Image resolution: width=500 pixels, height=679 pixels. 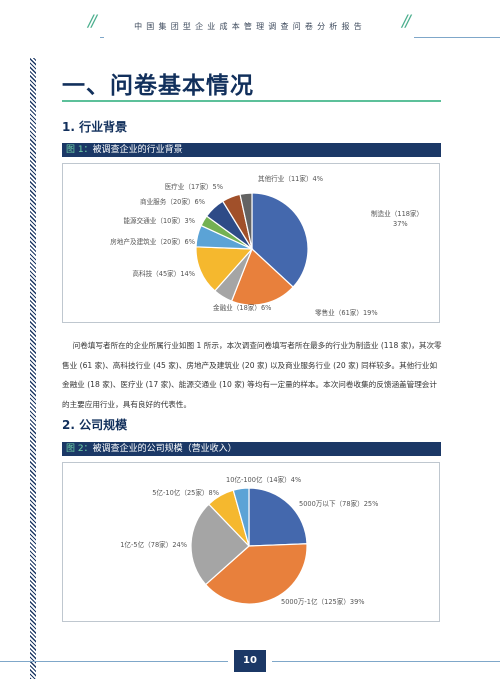 What do you see at coordinates (163, 273) in the screenshot?
I see `industry-label-3: 高科技（45家）14%` at bounding box center [163, 273].